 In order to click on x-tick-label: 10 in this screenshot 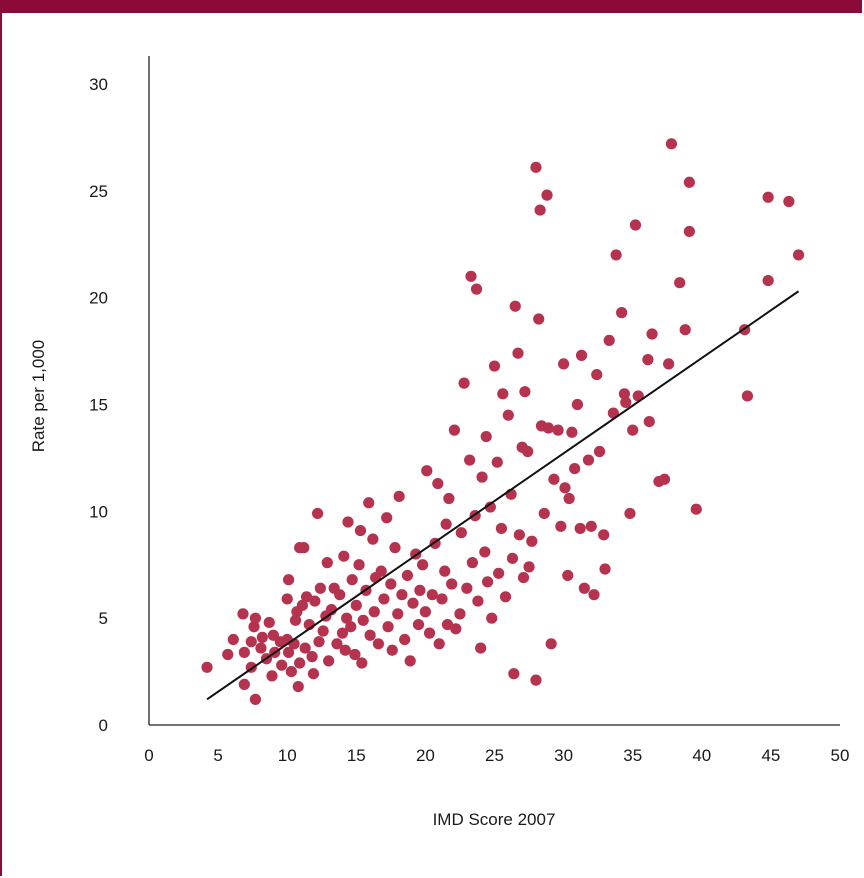, I will do `click(287, 755)`.